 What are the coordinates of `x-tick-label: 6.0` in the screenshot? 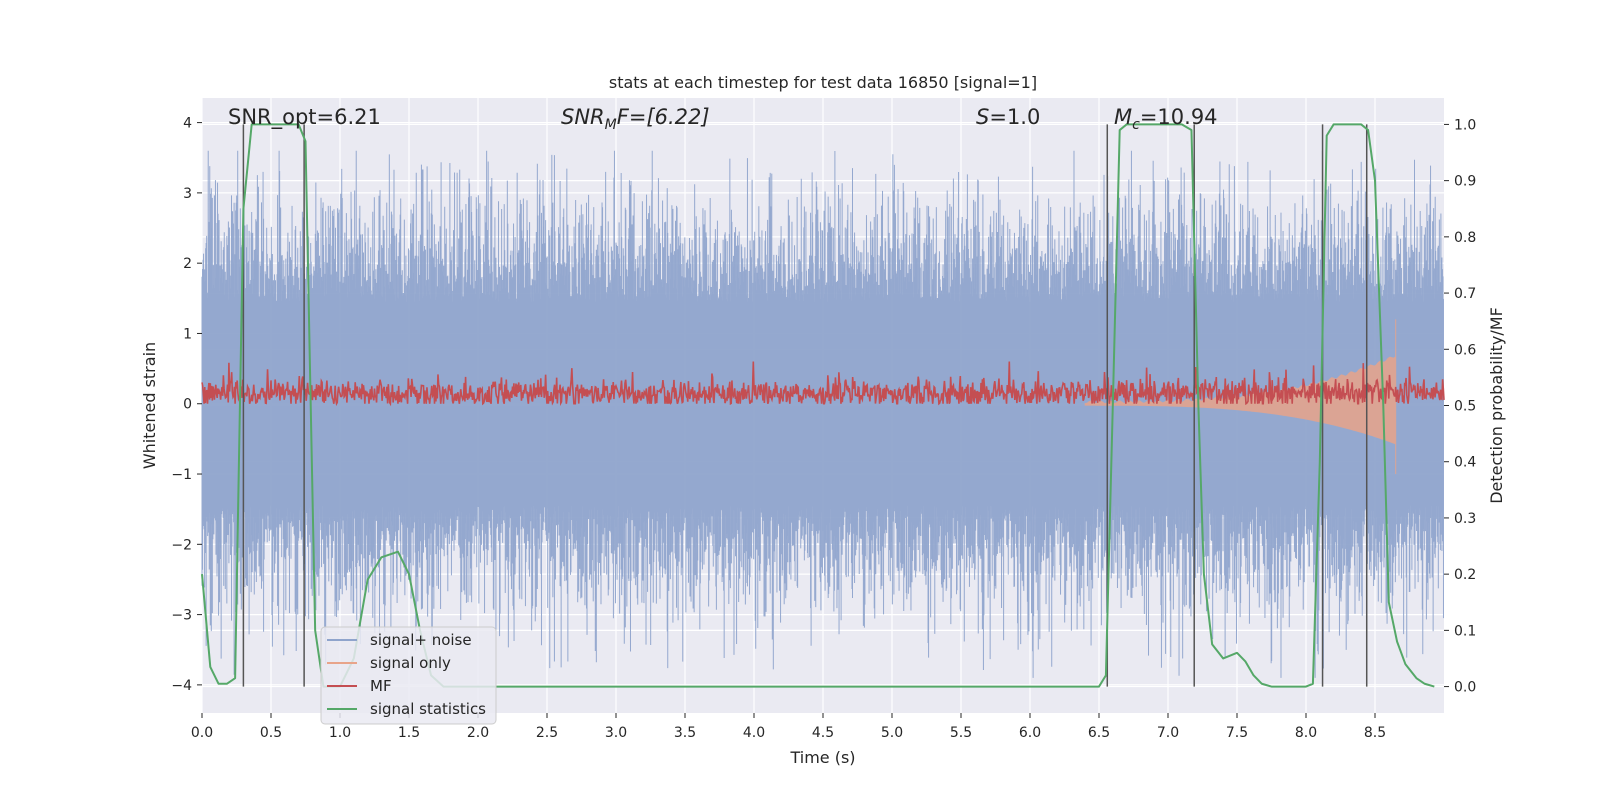 It's located at (1030, 733).